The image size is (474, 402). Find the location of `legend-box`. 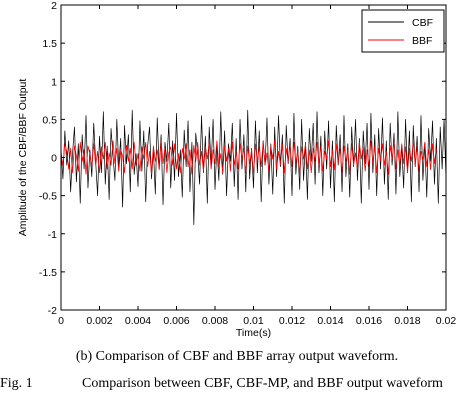

legend-box is located at coordinates (403, 31).